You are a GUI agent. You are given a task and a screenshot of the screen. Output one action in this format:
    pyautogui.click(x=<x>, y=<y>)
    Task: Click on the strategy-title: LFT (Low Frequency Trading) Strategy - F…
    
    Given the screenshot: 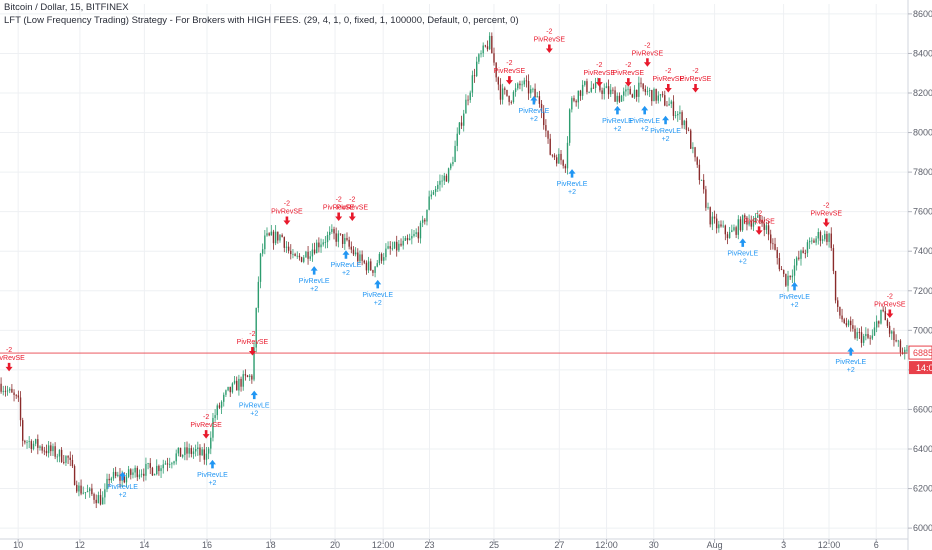 What is the action you would take?
    pyautogui.click(x=261, y=20)
    